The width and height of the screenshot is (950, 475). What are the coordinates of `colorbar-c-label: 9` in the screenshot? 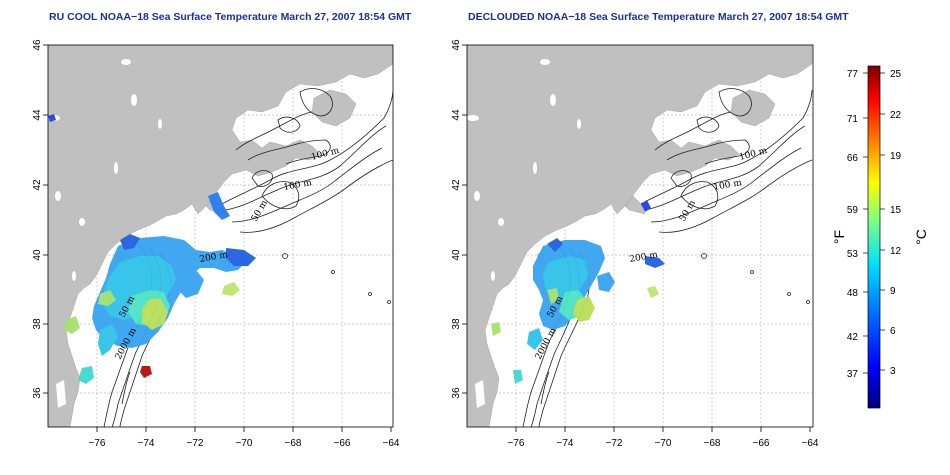 It's located at (893, 291).